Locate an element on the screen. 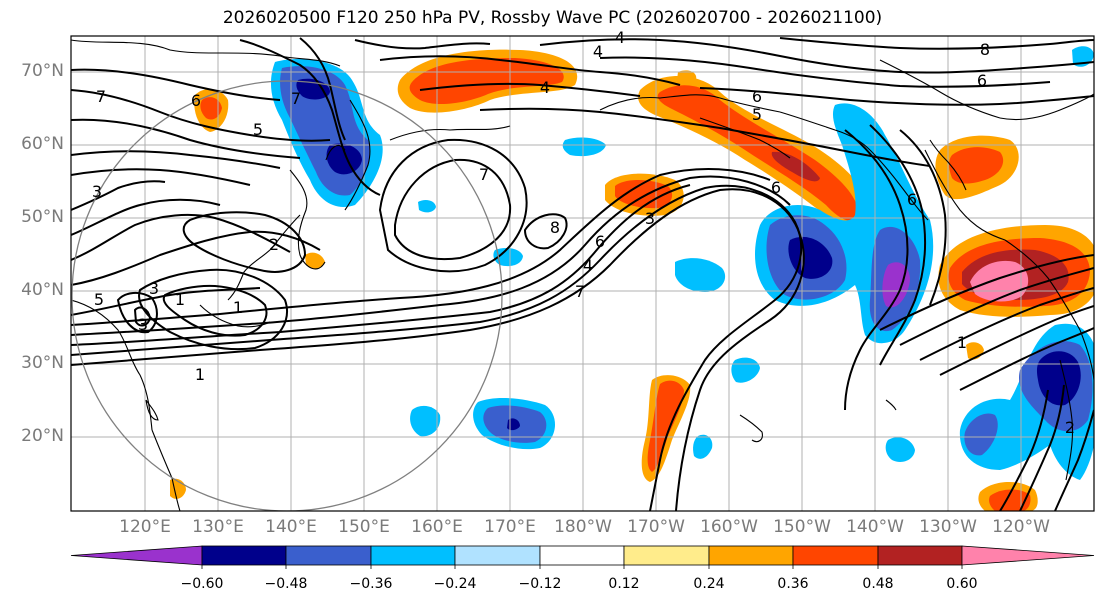 This screenshot has height=604, width=1105. anomaly-negative-kamchatka is located at coordinates (344, 159).